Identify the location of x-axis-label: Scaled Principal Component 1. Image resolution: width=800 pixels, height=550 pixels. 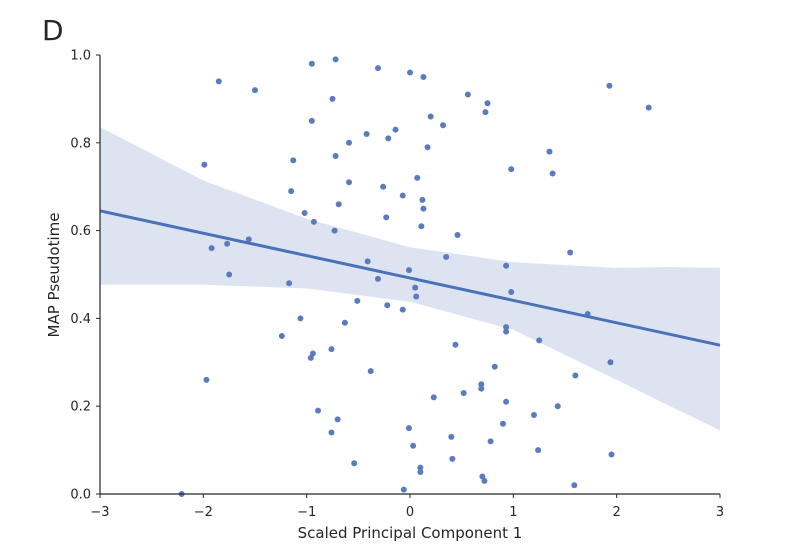
(410, 533).